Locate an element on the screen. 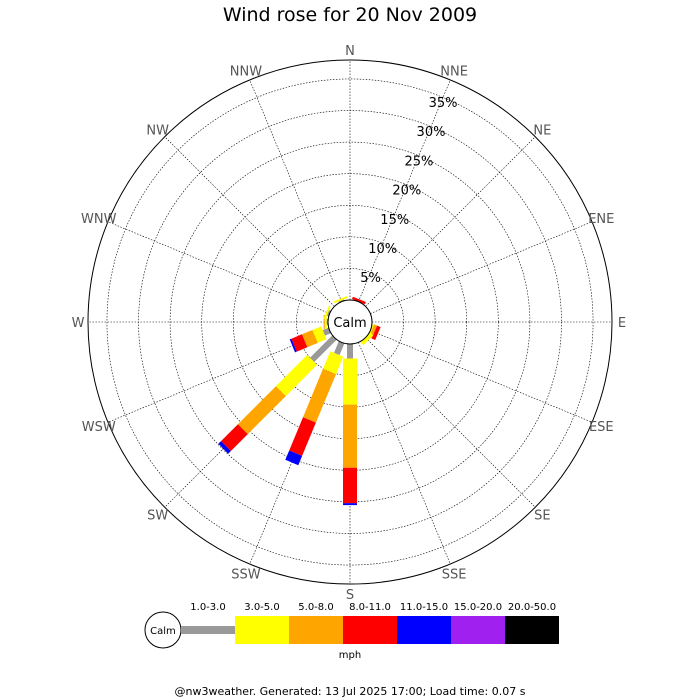 The height and width of the screenshot is (700, 700). calm-label: Calm is located at coordinates (349, 323).